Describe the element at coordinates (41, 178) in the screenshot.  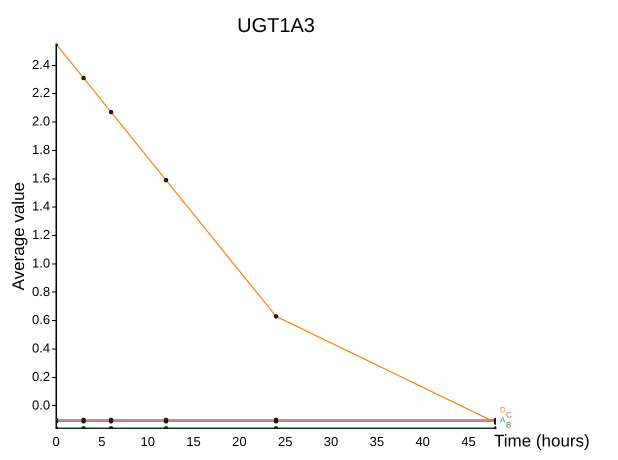
I see `y-tick-label: 1.6` at that location.